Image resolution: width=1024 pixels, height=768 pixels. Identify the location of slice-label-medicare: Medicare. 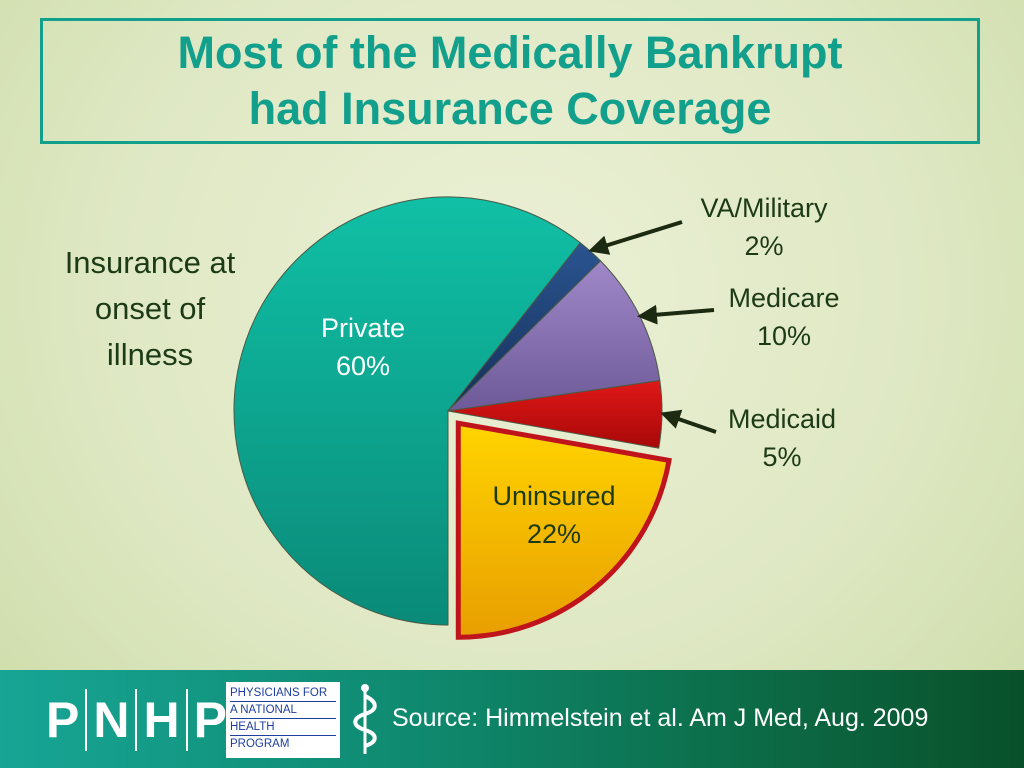
(783, 298).